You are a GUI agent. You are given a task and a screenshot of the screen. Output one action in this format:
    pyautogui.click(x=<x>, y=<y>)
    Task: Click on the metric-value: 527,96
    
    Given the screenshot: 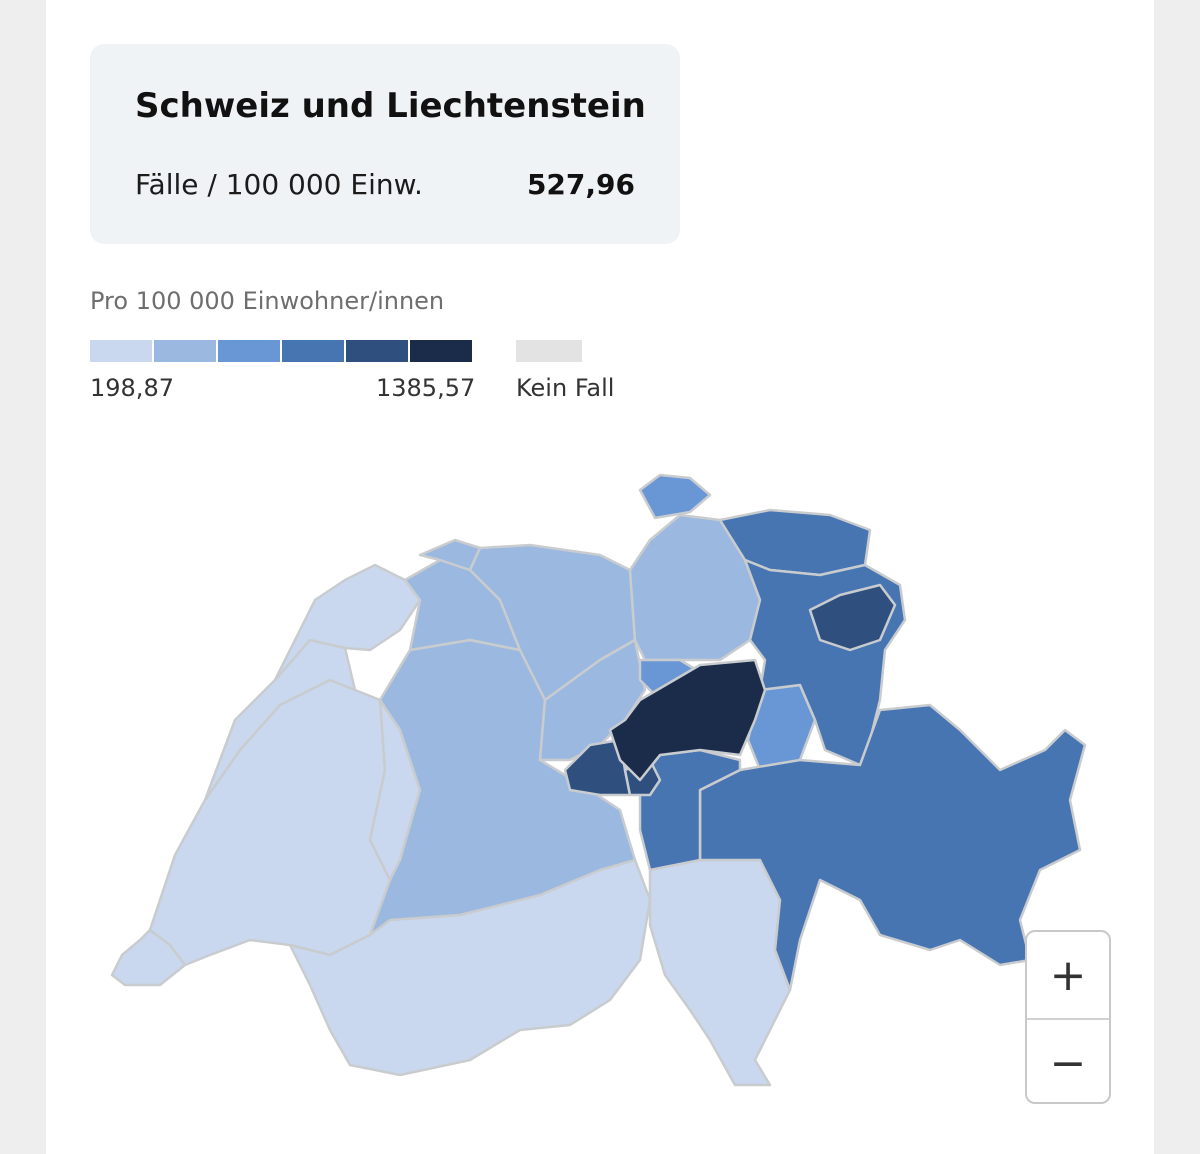 What is the action you would take?
    pyautogui.click(x=580, y=184)
    